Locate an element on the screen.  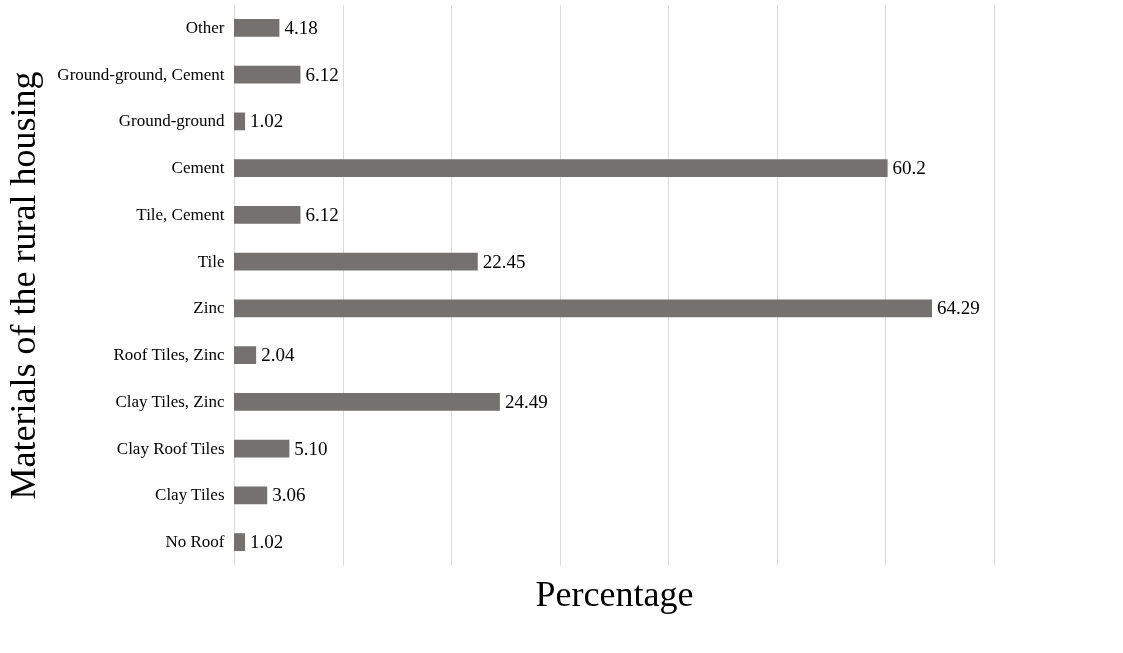
y-tick-label: Ground-ground, Cement is located at coordinates (141, 74).